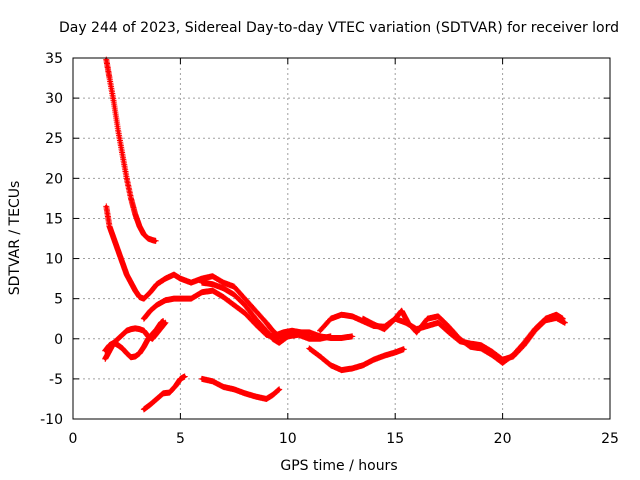  What do you see at coordinates (338, 466) in the screenshot?
I see `x-axis-label: GPS time / hours` at bounding box center [338, 466].